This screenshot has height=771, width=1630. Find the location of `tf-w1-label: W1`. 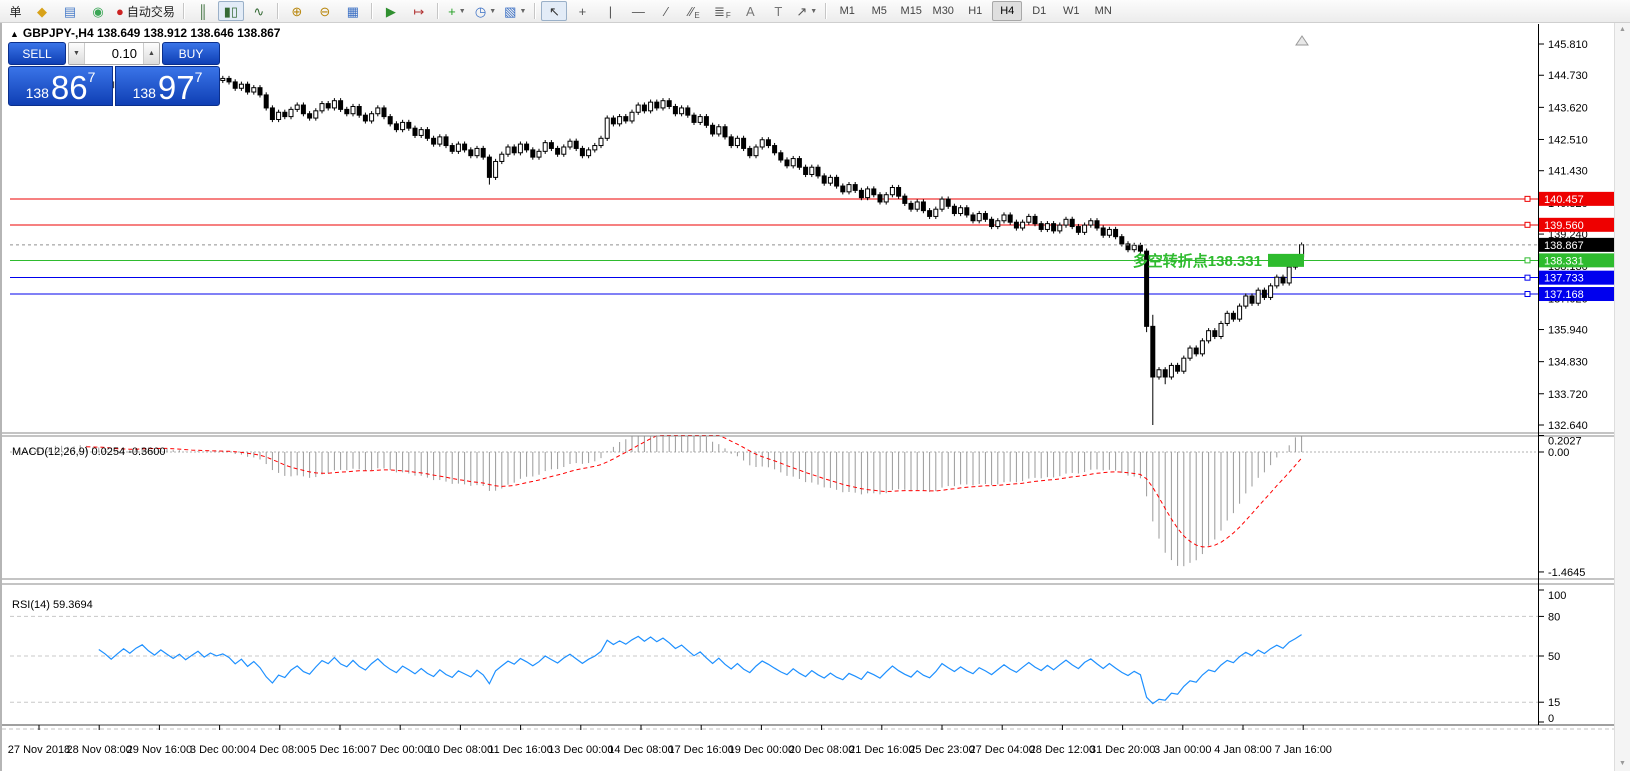

tf-w1-label: W1 is located at coordinates (1071, 11).